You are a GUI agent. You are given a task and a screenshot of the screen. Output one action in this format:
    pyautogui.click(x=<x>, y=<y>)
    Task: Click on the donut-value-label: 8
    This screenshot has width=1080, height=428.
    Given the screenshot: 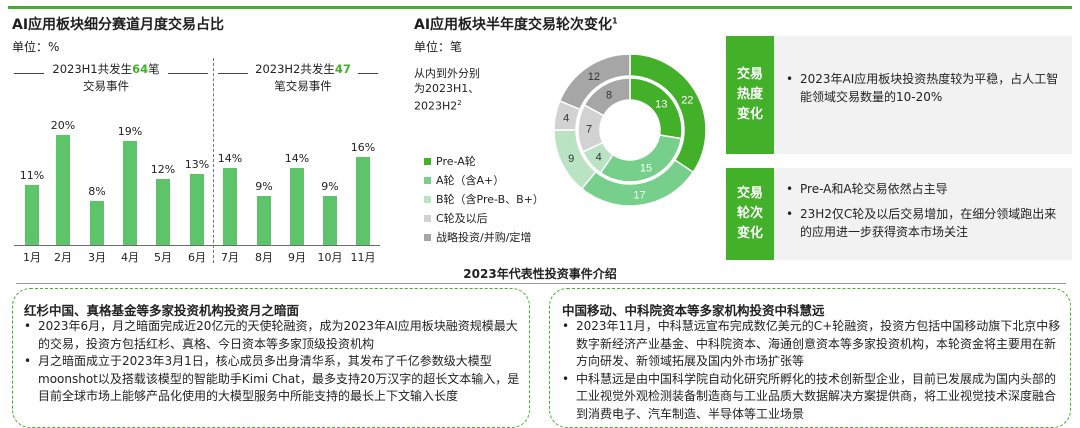 What is the action you would take?
    pyautogui.click(x=609, y=96)
    